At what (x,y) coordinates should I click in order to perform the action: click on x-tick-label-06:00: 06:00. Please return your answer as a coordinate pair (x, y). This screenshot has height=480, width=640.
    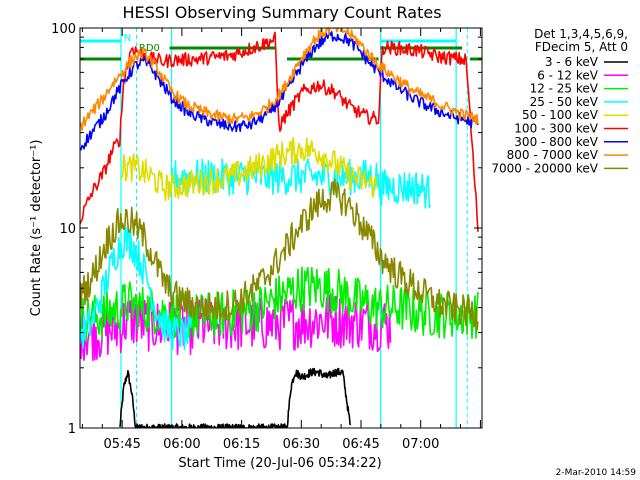
    Looking at the image, I should click on (181, 444).